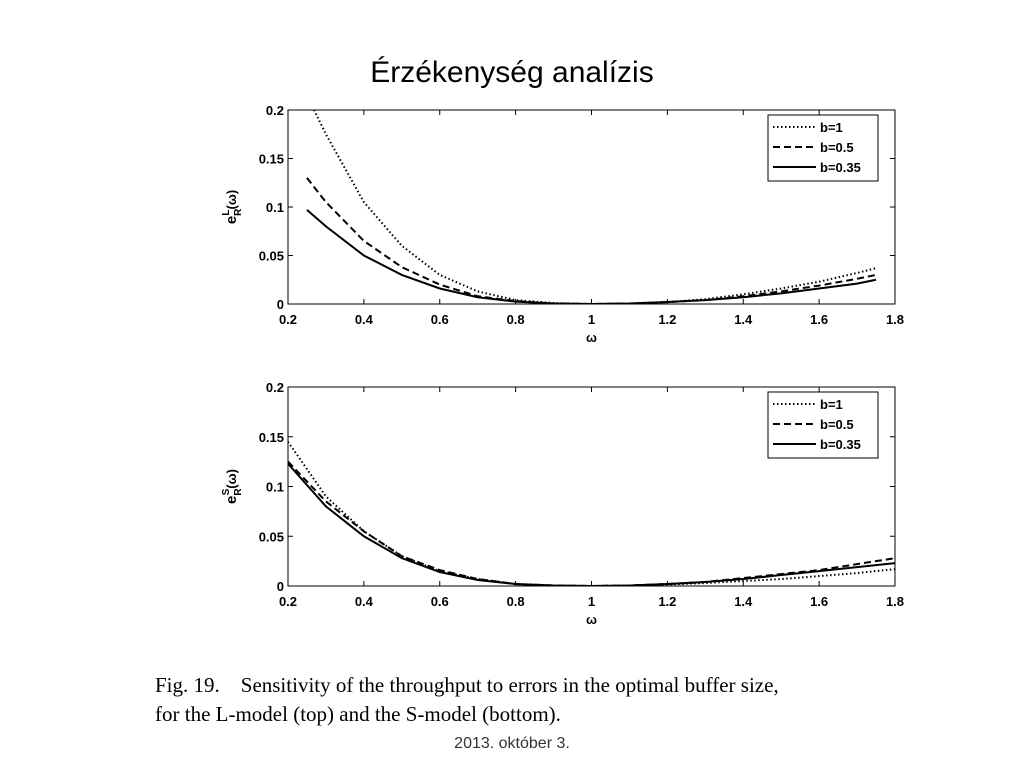 Image resolution: width=1024 pixels, height=768 pixels. Describe the element at coordinates (512, 743) in the screenshot. I see `footer: 2013. október 3.` at that location.